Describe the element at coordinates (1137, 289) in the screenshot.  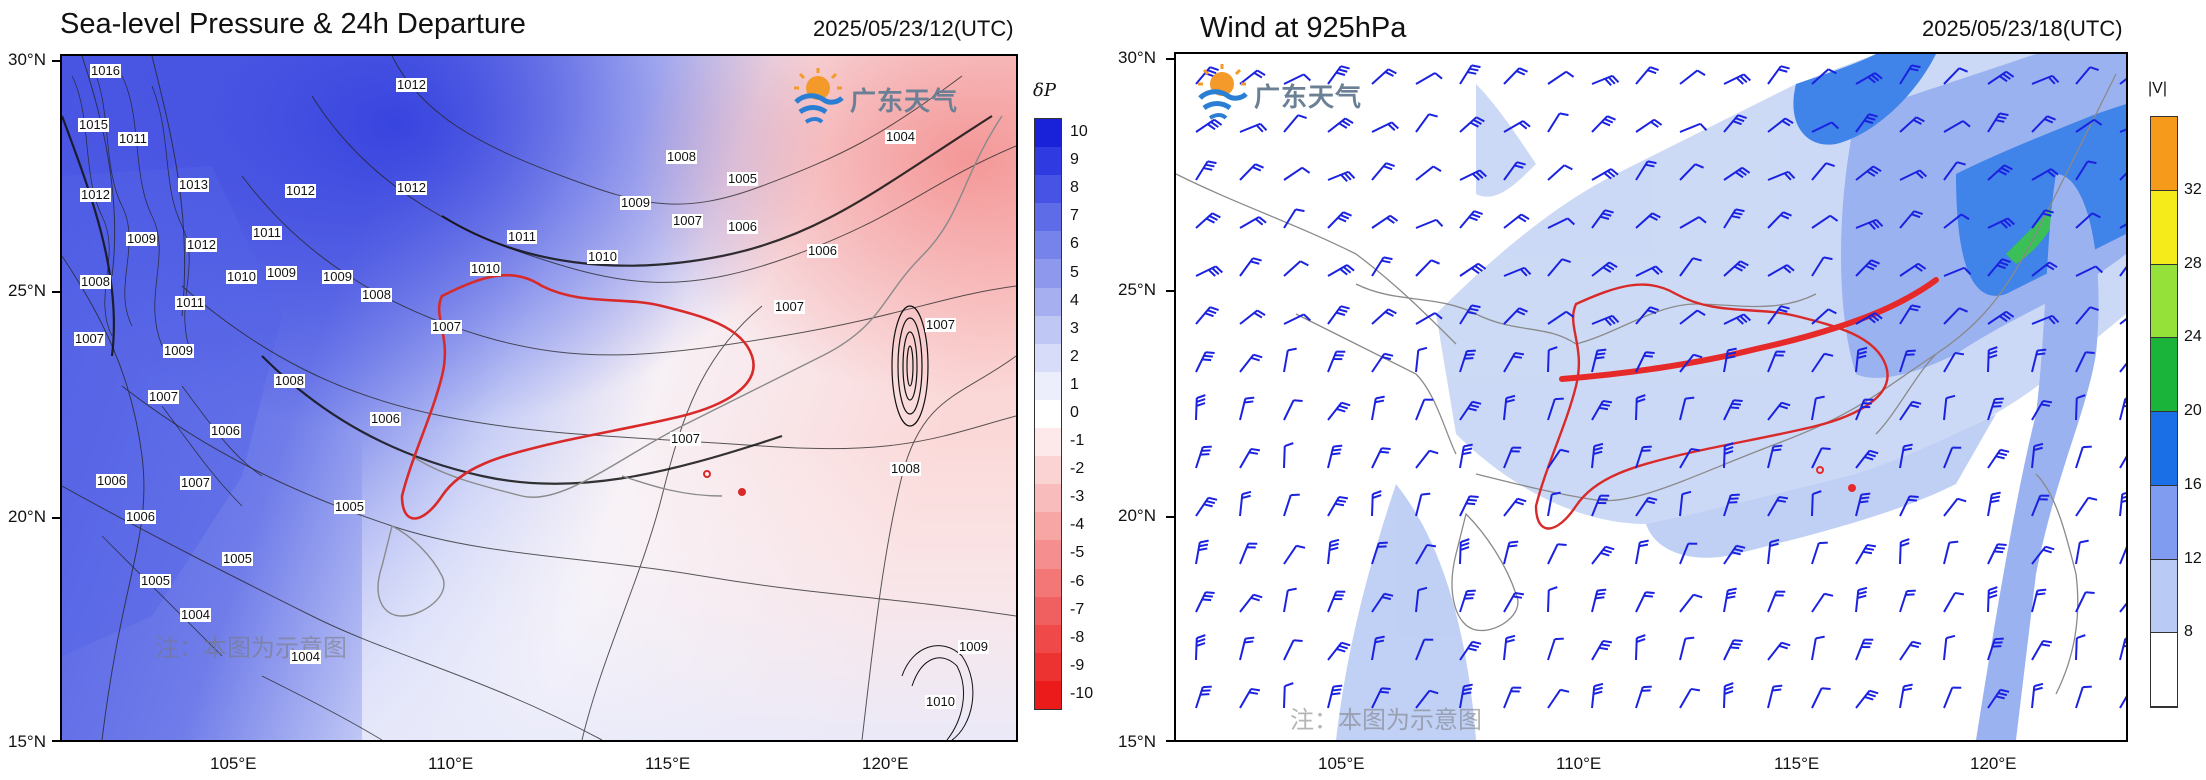
I see `lat-label: 25°N` at that location.